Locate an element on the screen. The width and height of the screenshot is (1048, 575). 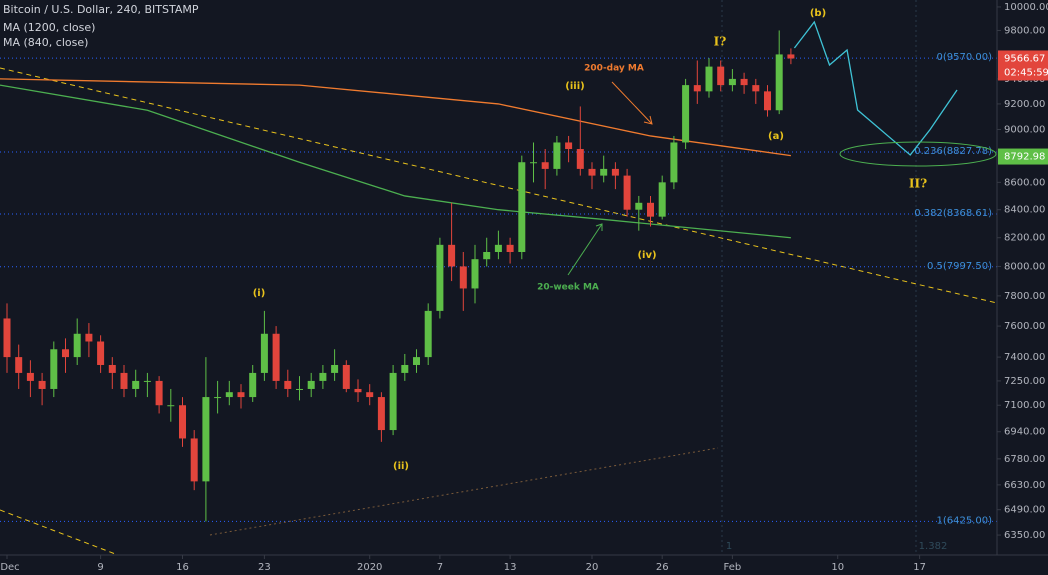
y-tick-label: 9000.00 is located at coordinates (1024, 129).